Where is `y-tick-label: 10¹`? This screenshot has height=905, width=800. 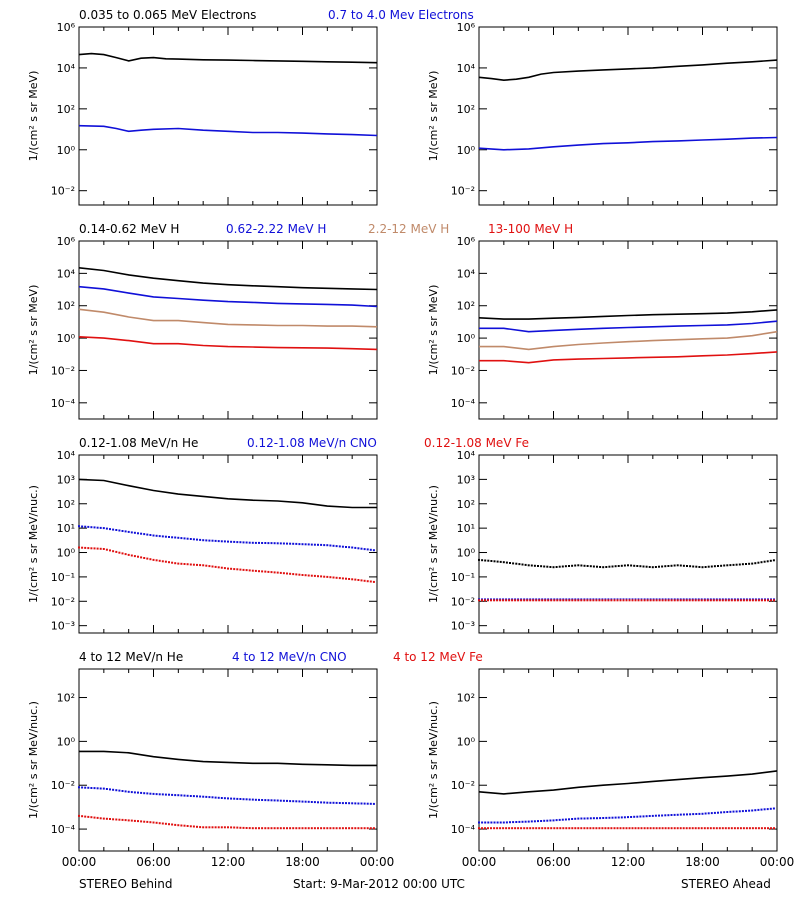 y-tick-label: 10¹ is located at coordinates (66, 528).